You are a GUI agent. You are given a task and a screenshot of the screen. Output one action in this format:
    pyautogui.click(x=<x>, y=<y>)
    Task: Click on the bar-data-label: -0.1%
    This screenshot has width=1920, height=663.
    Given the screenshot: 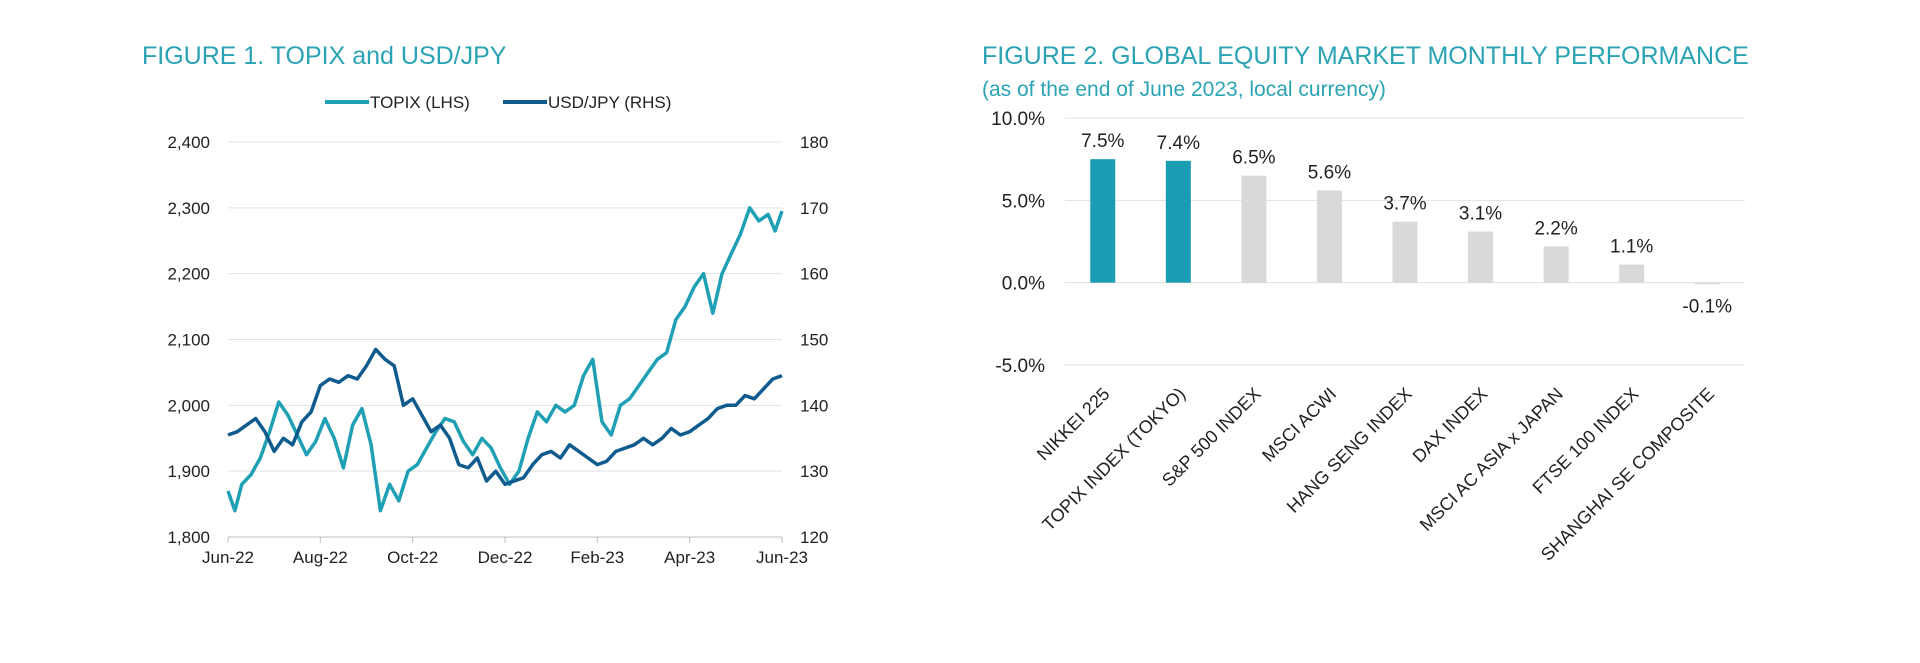 What is the action you would take?
    pyautogui.click(x=1707, y=307)
    